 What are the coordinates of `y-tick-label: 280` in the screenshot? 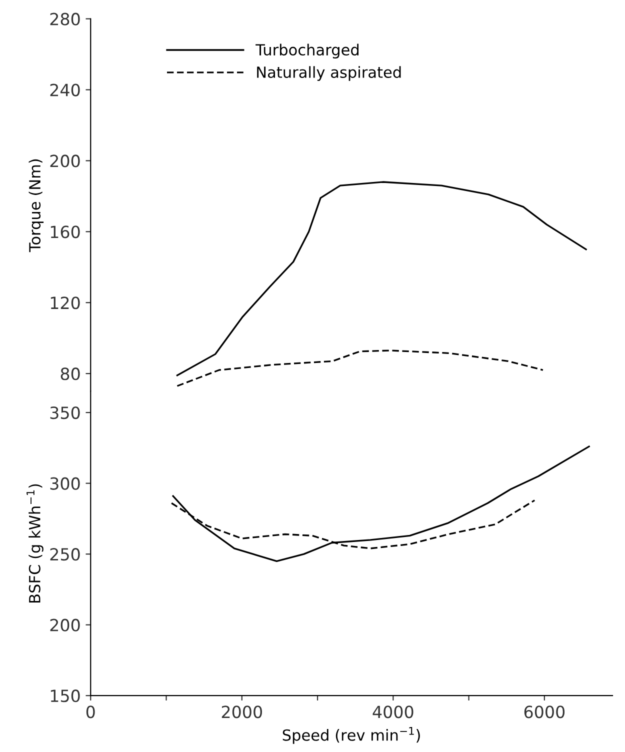 It's located at (65, 19).